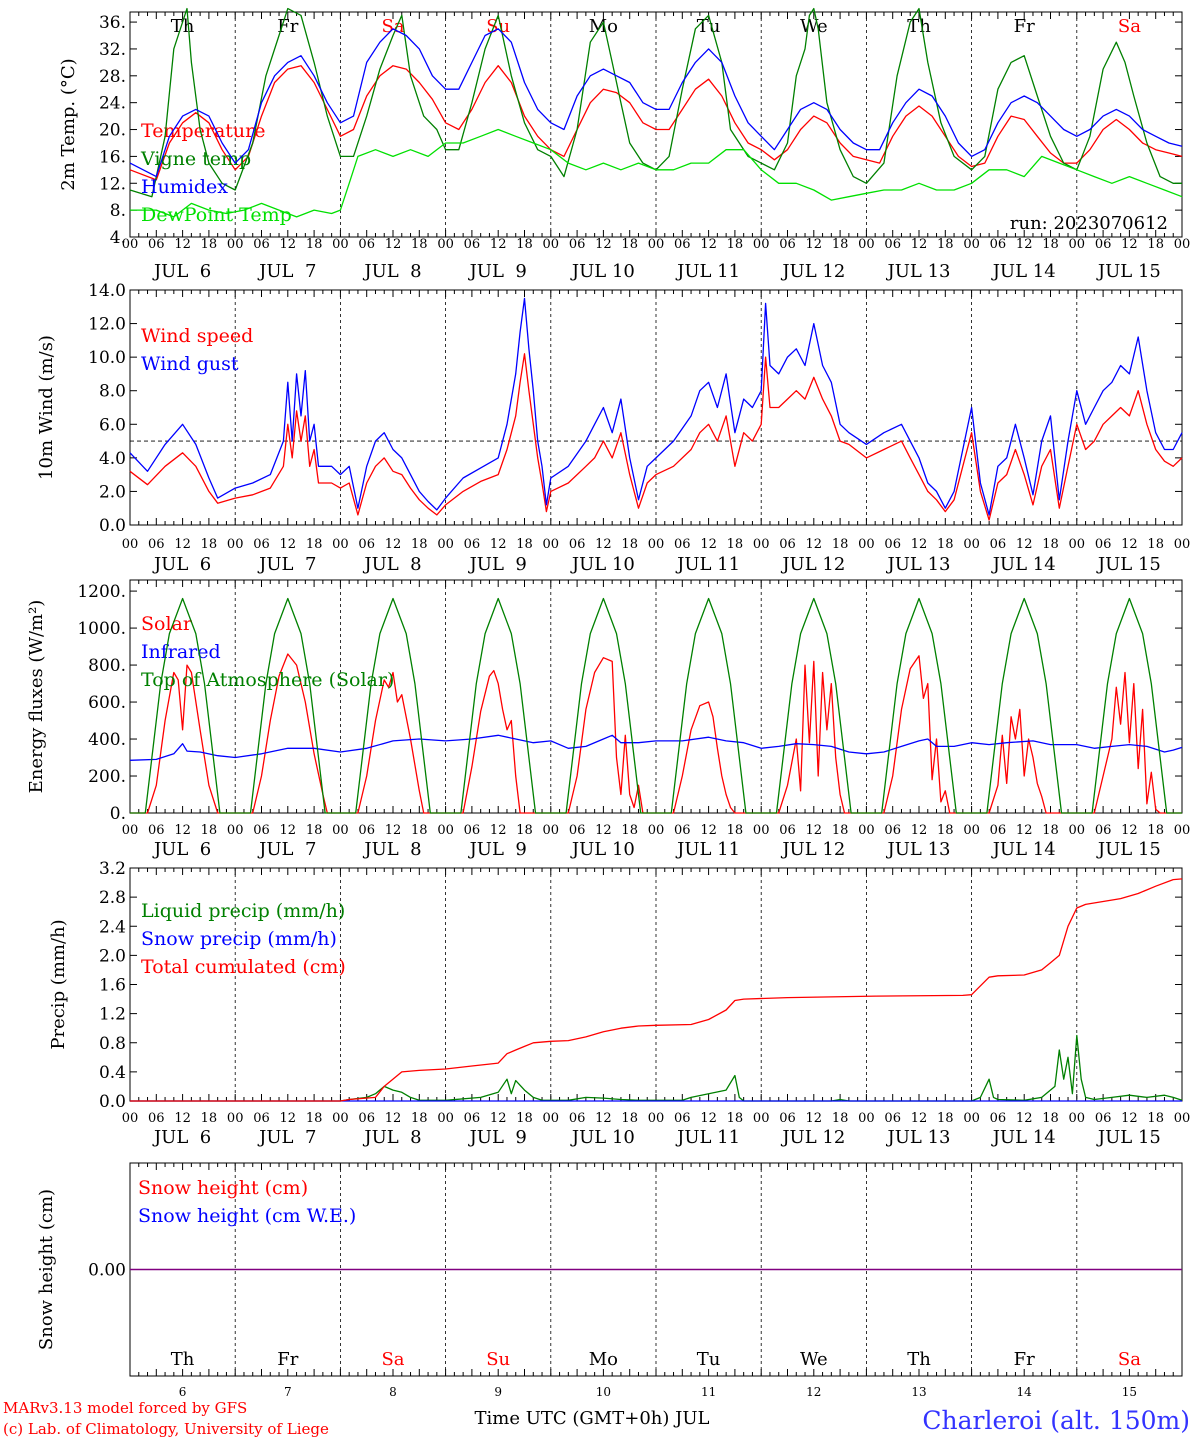 The image size is (1194, 1440). What do you see at coordinates (247, 1216) in the screenshot?
I see `legend-entry: Snow height (cm W.E.)` at bounding box center [247, 1216].